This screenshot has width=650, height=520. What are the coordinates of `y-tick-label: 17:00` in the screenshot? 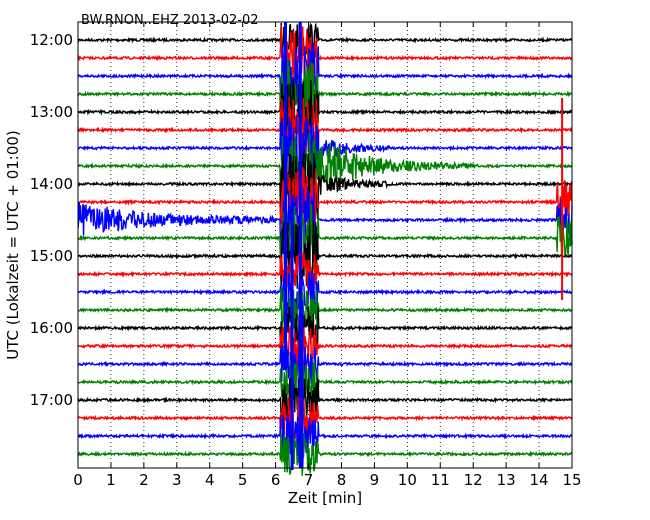 It's located at (51, 400).